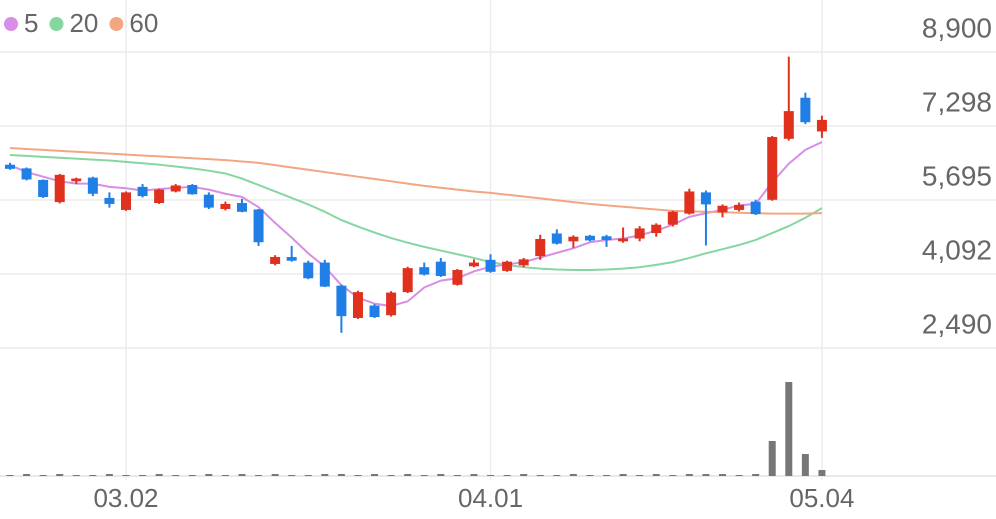 Image resolution: width=996 pixels, height=519 pixels. I want to click on y-tick-label: 4,092, so click(957, 249).